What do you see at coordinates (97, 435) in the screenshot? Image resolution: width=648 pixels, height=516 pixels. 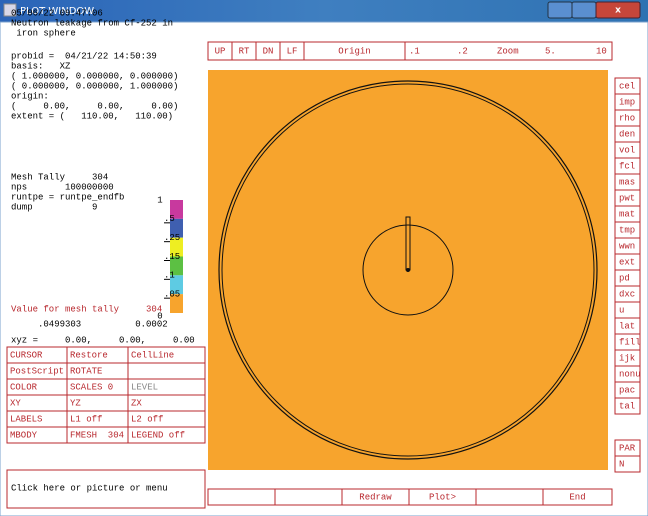 I see `option-label: FMESH 304` at bounding box center [97, 435].